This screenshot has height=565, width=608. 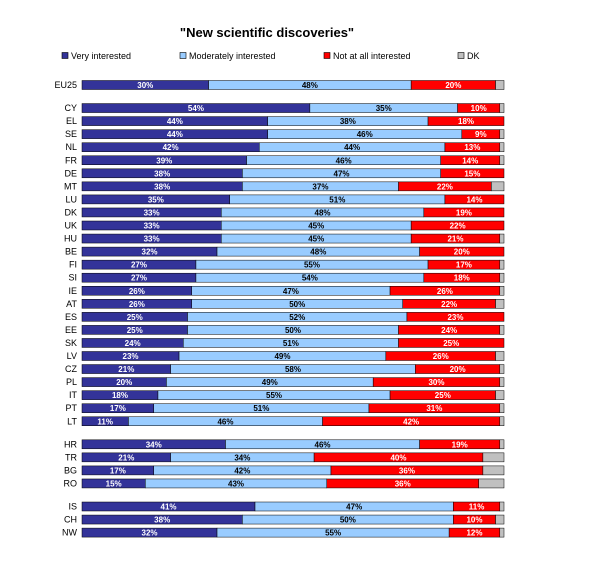 I want to click on data-label: 20%, so click(x=462, y=252).